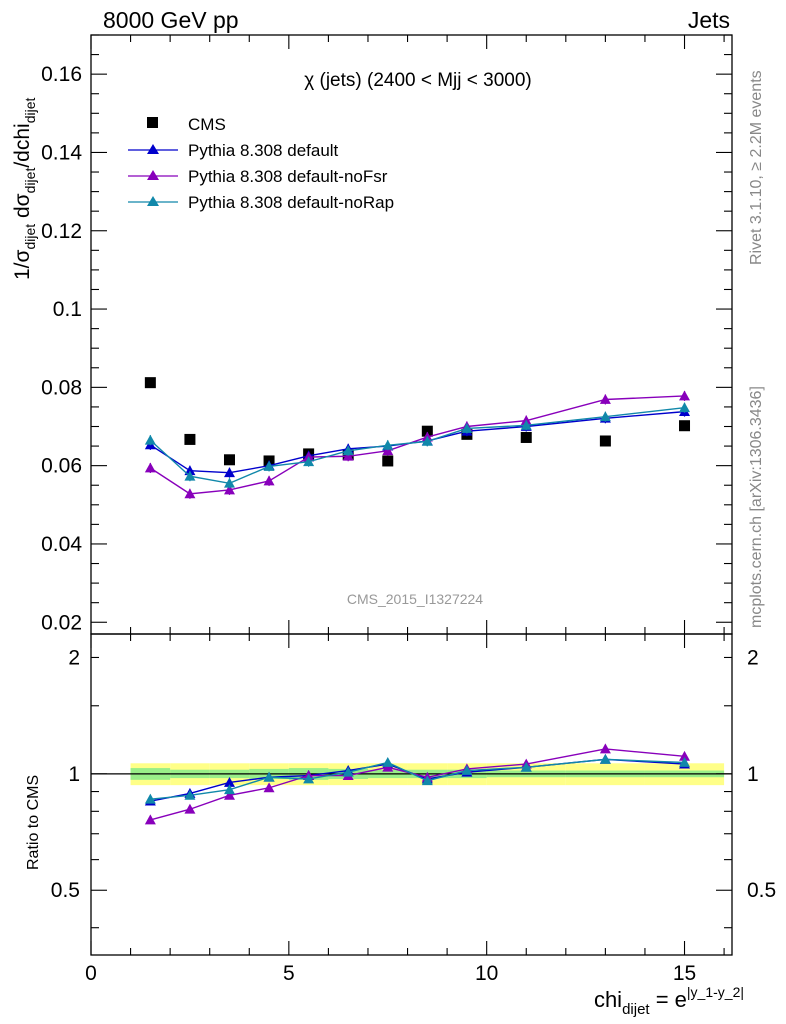 This screenshot has height=1024, width=786. What do you see at coordinates (289, 973) in the screenshot?
I see `x-tick-label: 5` at bounding box center [289, 973].